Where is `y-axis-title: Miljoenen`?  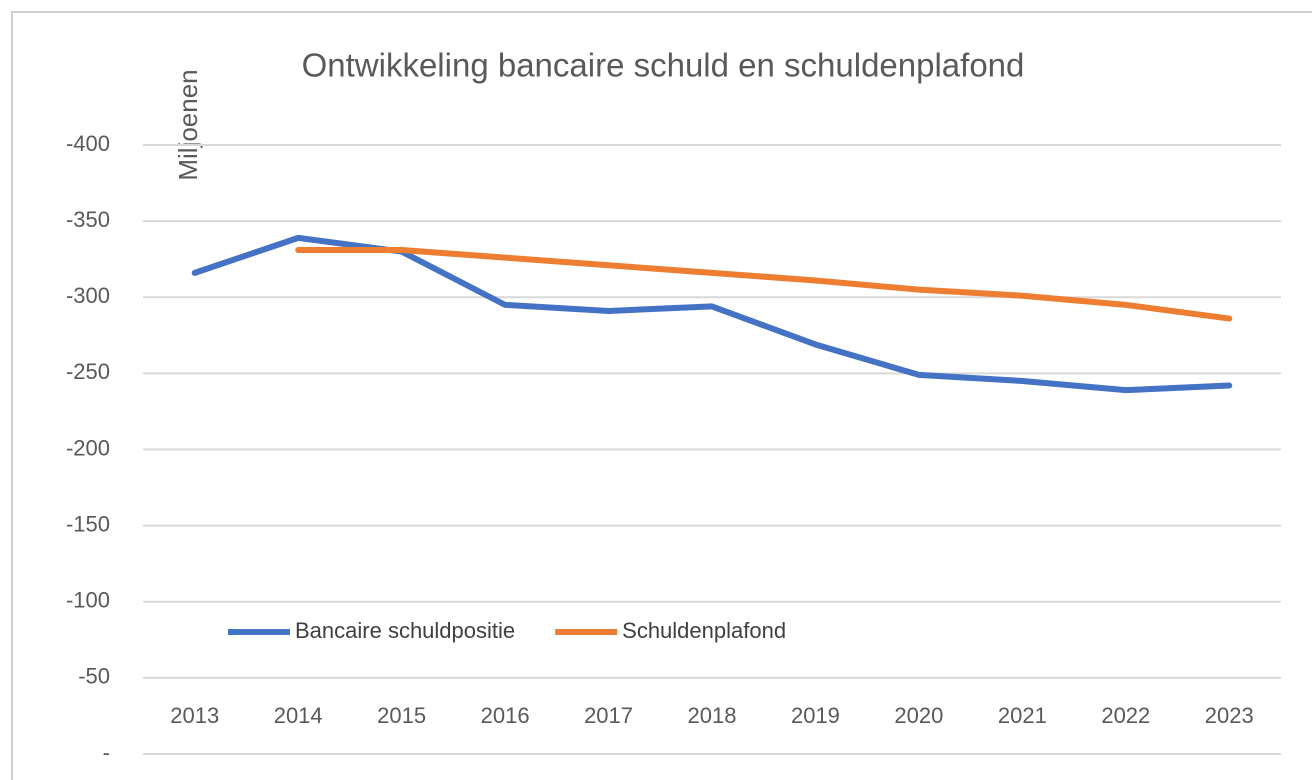
y-axis-title: Miljoenen is located at coordinates (188, 124).